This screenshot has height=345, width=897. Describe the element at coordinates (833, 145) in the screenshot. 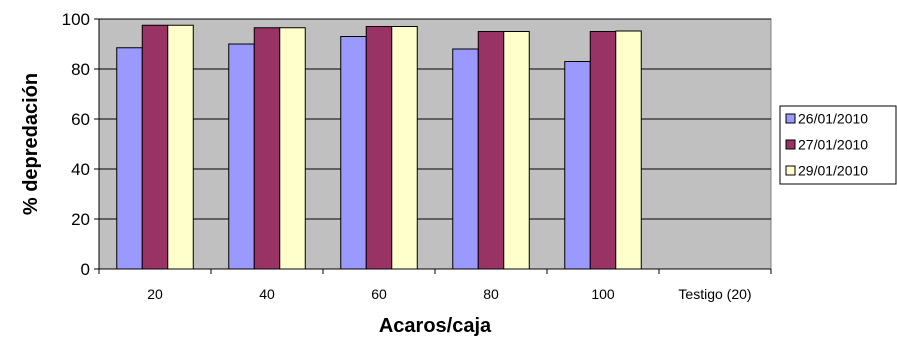

I see `legend-label: 27/01/2010` at that location.